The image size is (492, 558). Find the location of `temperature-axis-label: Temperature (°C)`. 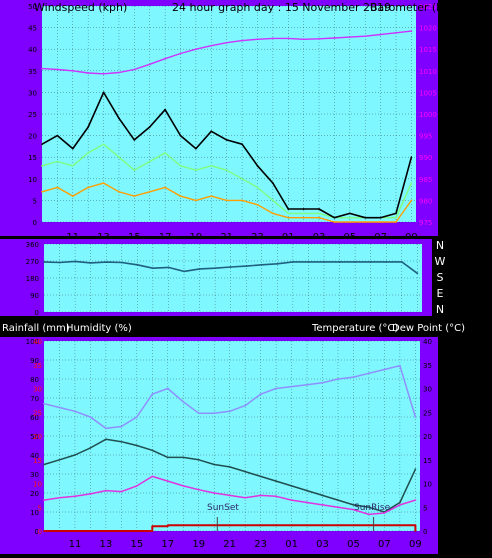

temperature-axis-label: Temperature (°C) is located at coordinates (354, 328).